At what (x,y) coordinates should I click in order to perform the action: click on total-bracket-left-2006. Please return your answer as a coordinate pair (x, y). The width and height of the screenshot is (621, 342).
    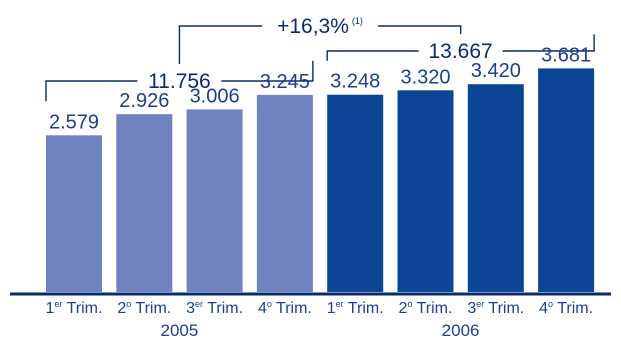
    Looking at the image, I should click on (372, 55).